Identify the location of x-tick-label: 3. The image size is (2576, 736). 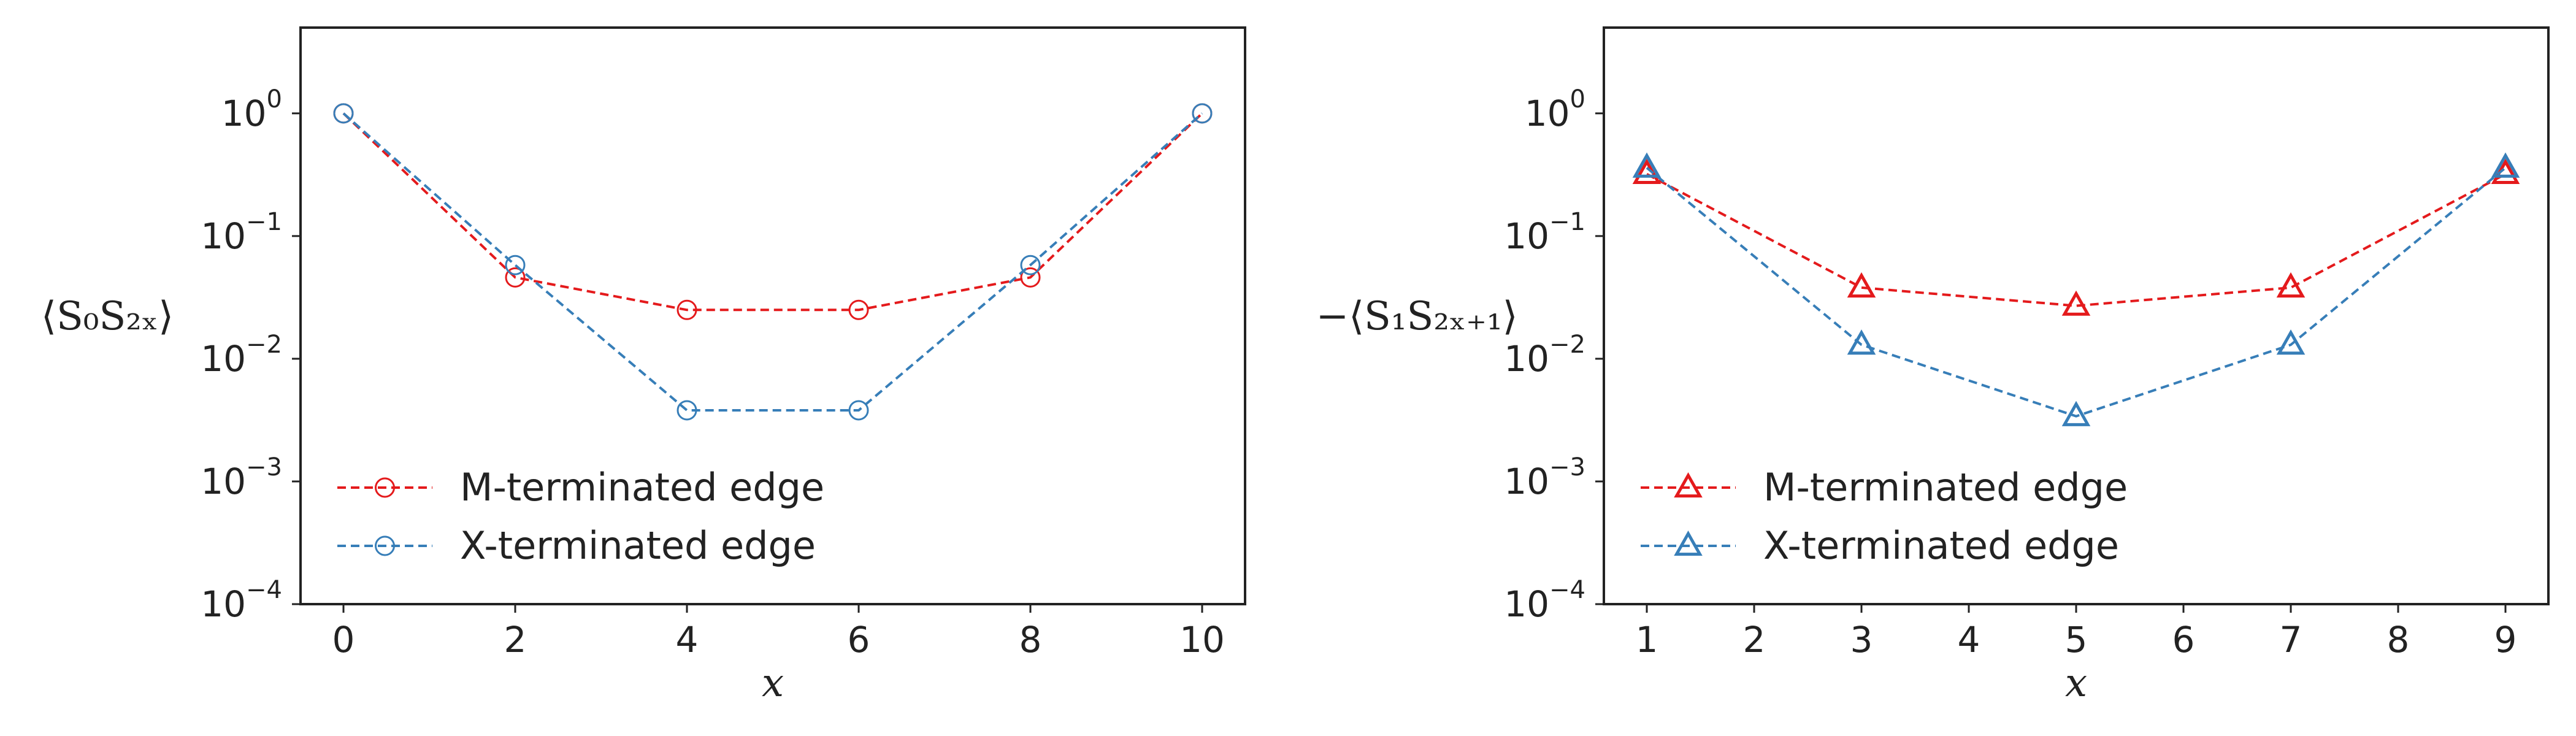
(1861, 640).